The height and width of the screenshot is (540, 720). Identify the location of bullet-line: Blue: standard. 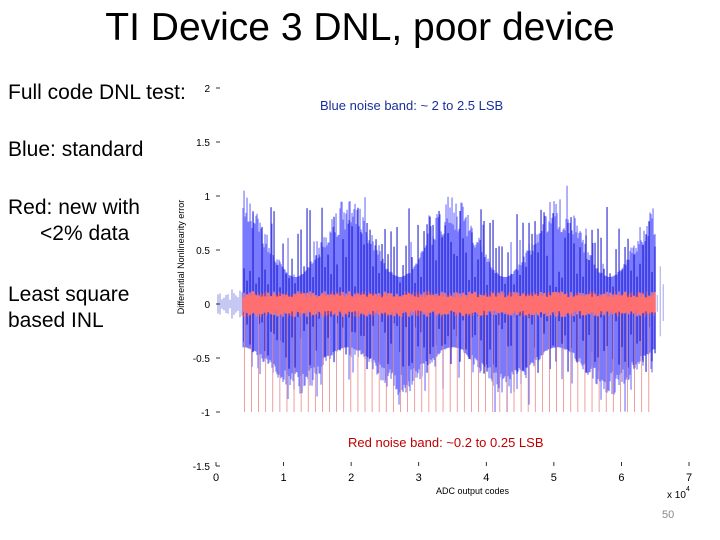
(76, 149).